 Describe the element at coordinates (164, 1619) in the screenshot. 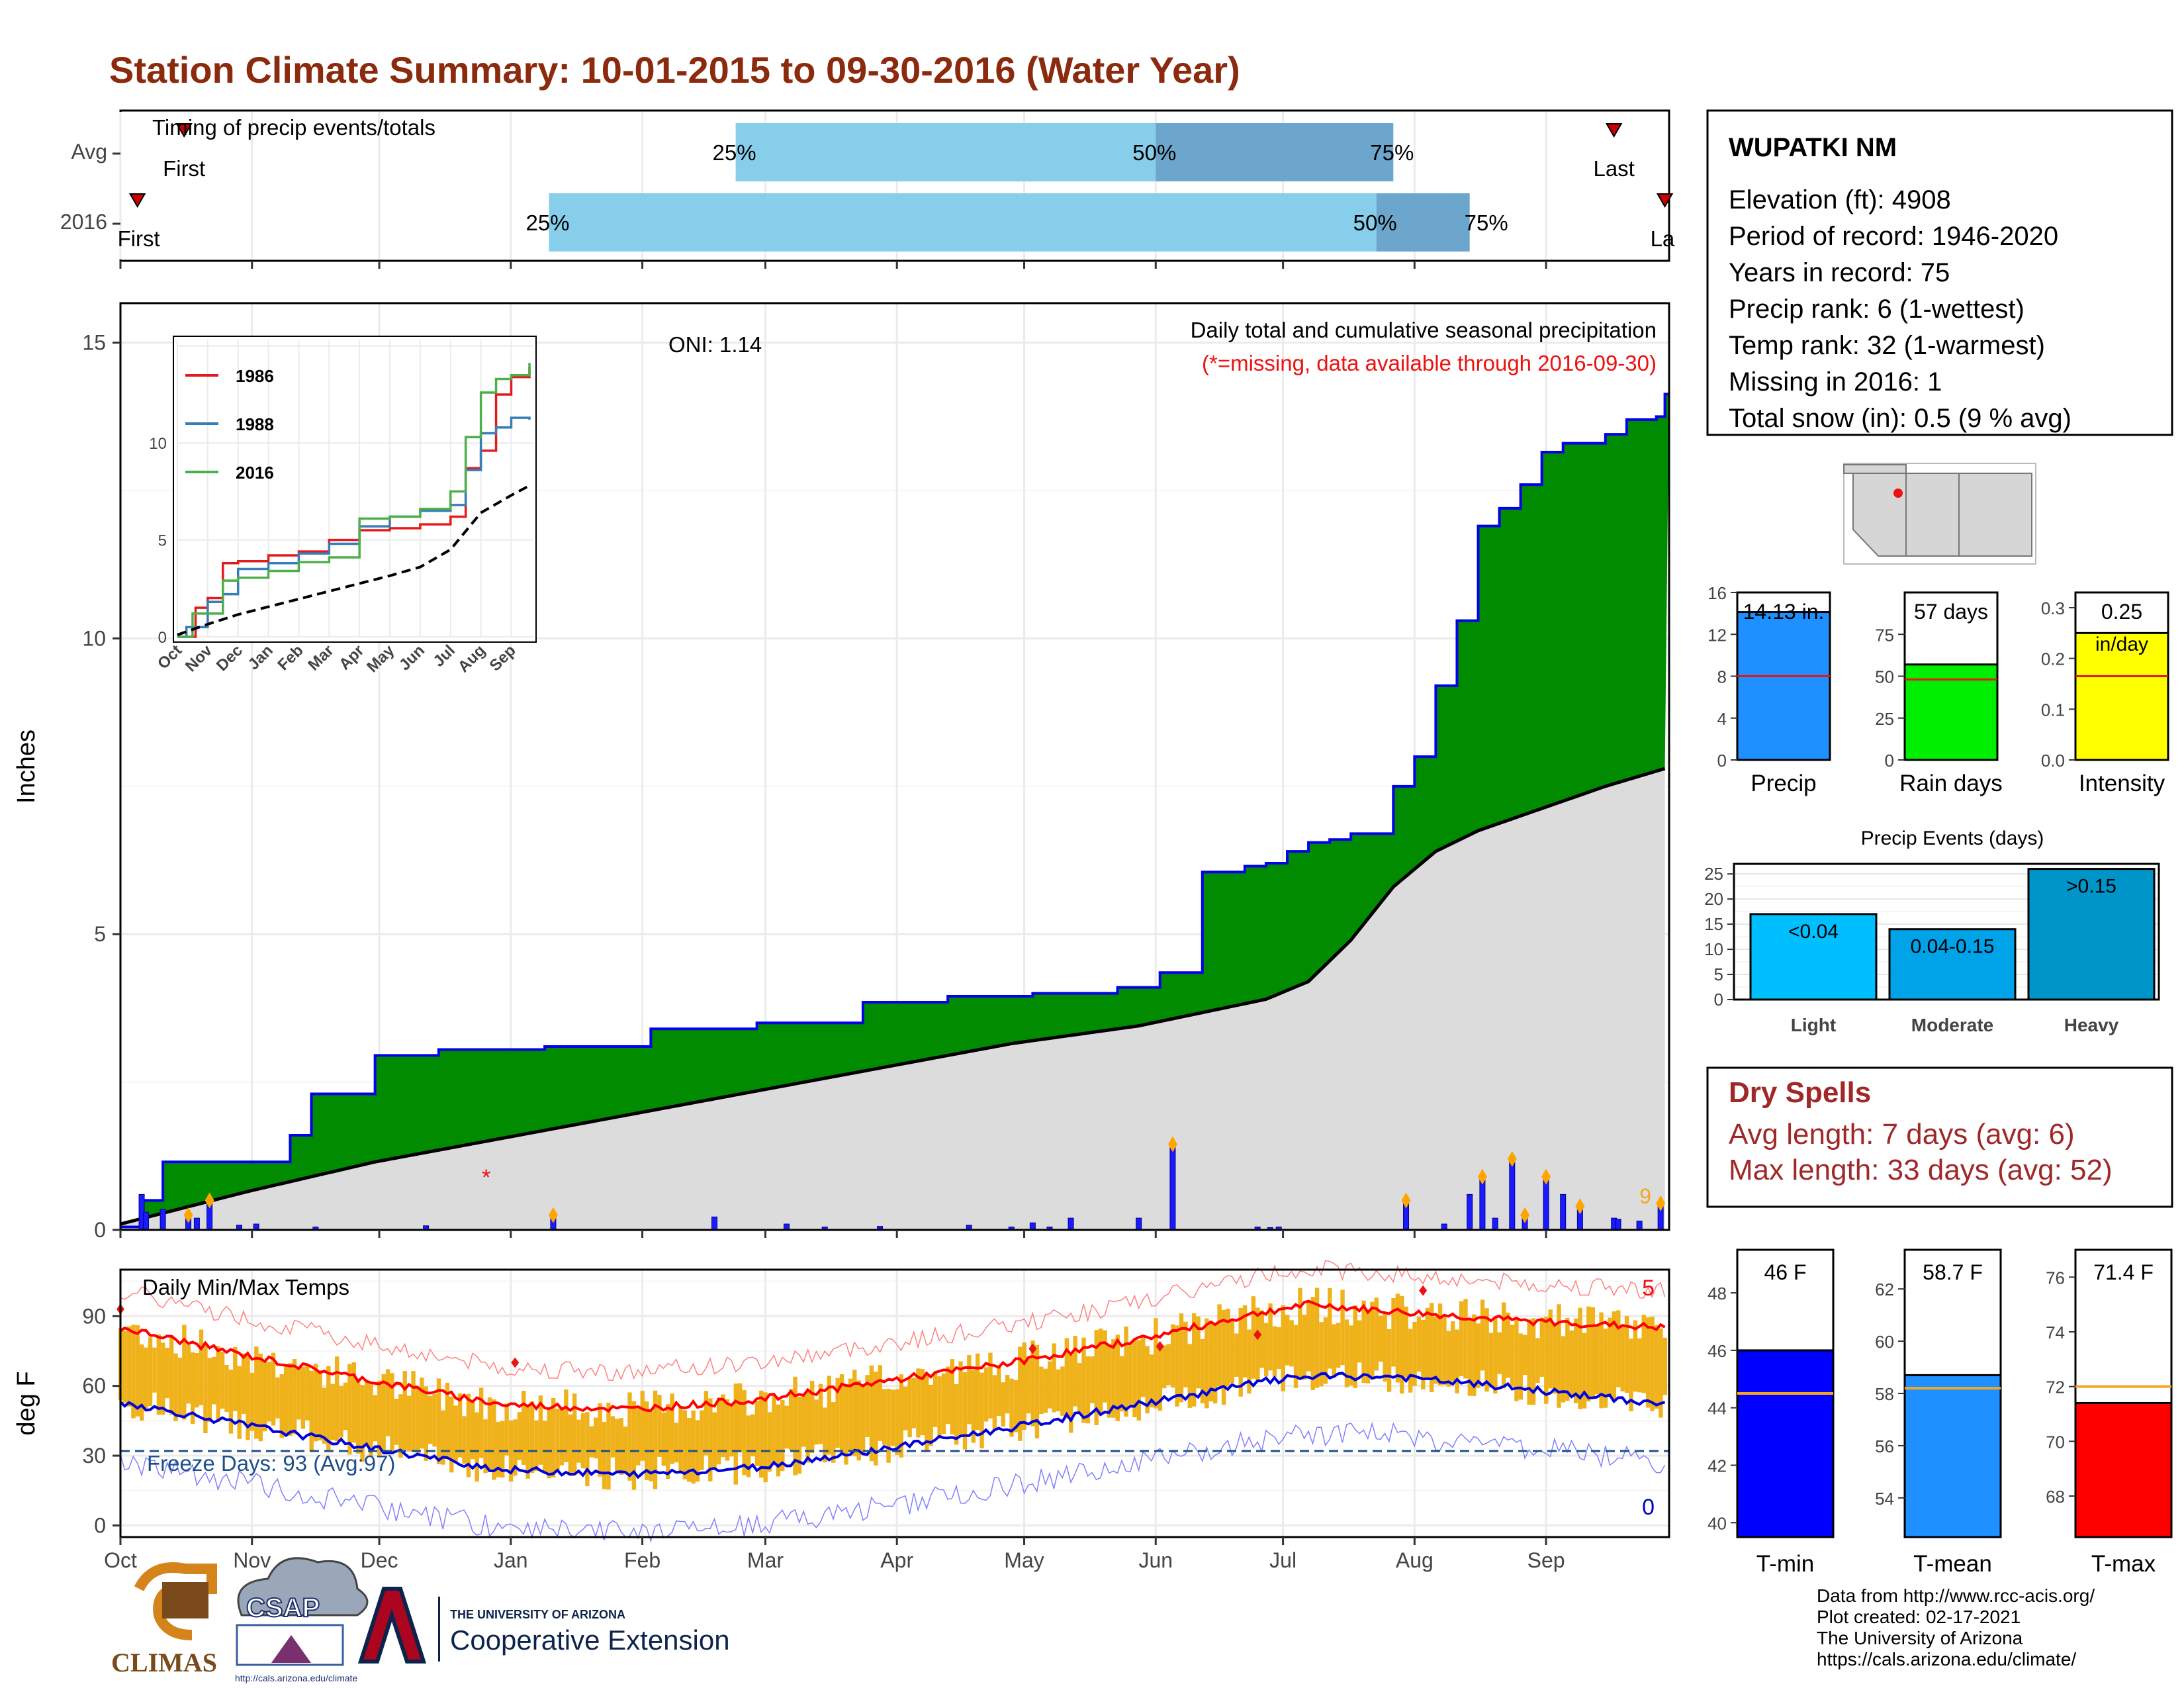

I see `climas-logo: CLIMAS` at that location.